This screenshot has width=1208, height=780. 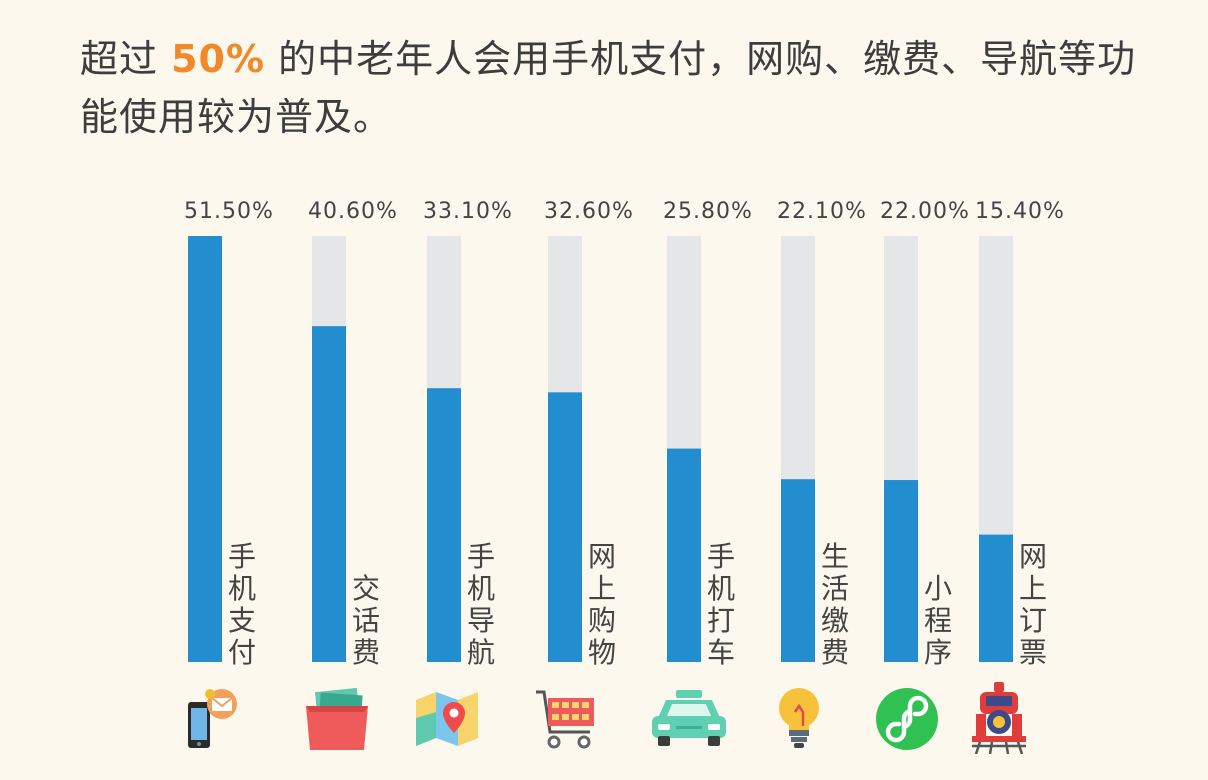 What do you see at coordinates (822, 211) in the screenshot?
I see `data-label: 22.10%` at bounding box center [822, 211].